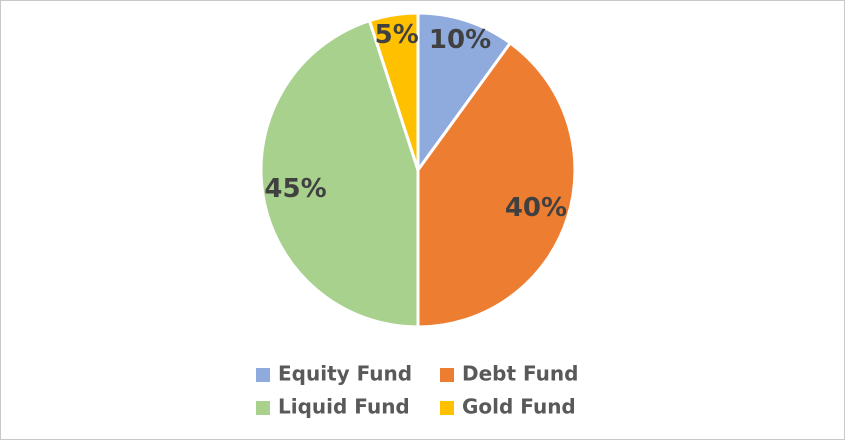  I want to click on data-label: 45%, so click(295, 189).